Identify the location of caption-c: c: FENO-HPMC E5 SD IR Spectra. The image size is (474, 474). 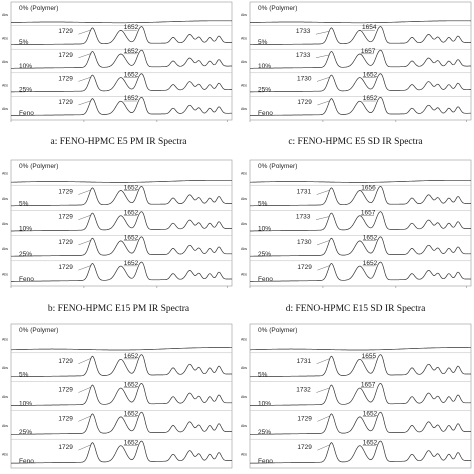
(355, 142).